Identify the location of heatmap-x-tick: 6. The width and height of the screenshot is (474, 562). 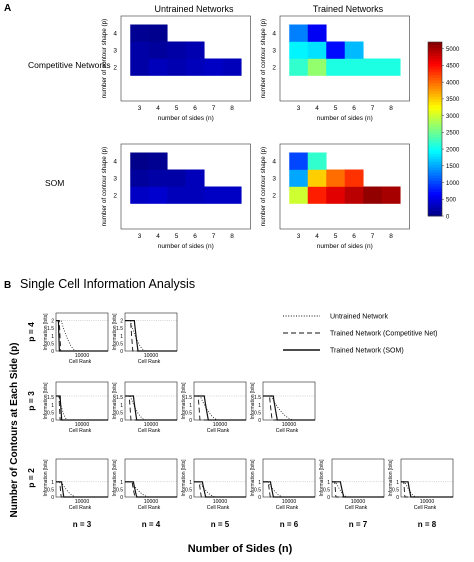
(195, 236).